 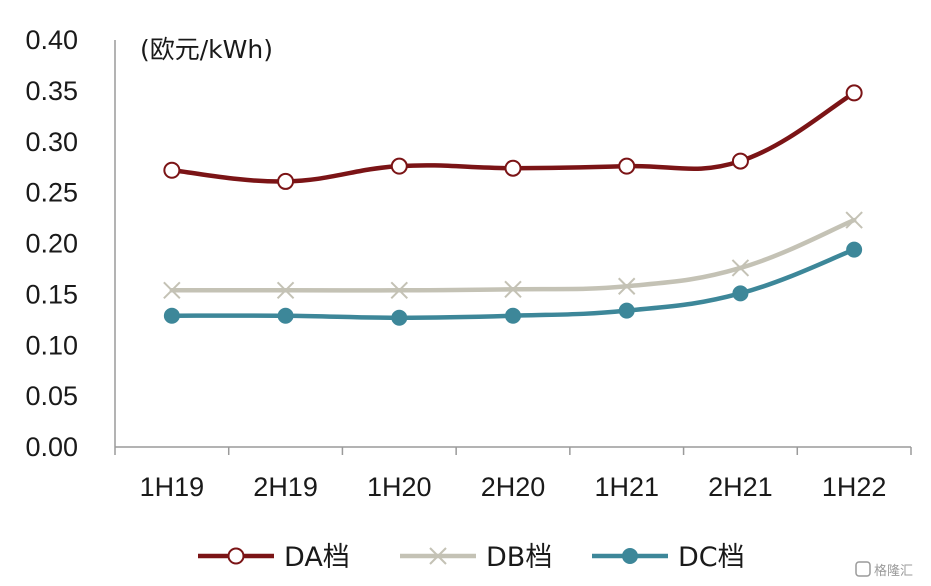 I want to click on y-tick-label: 0.20, so click(x=51, y=244).